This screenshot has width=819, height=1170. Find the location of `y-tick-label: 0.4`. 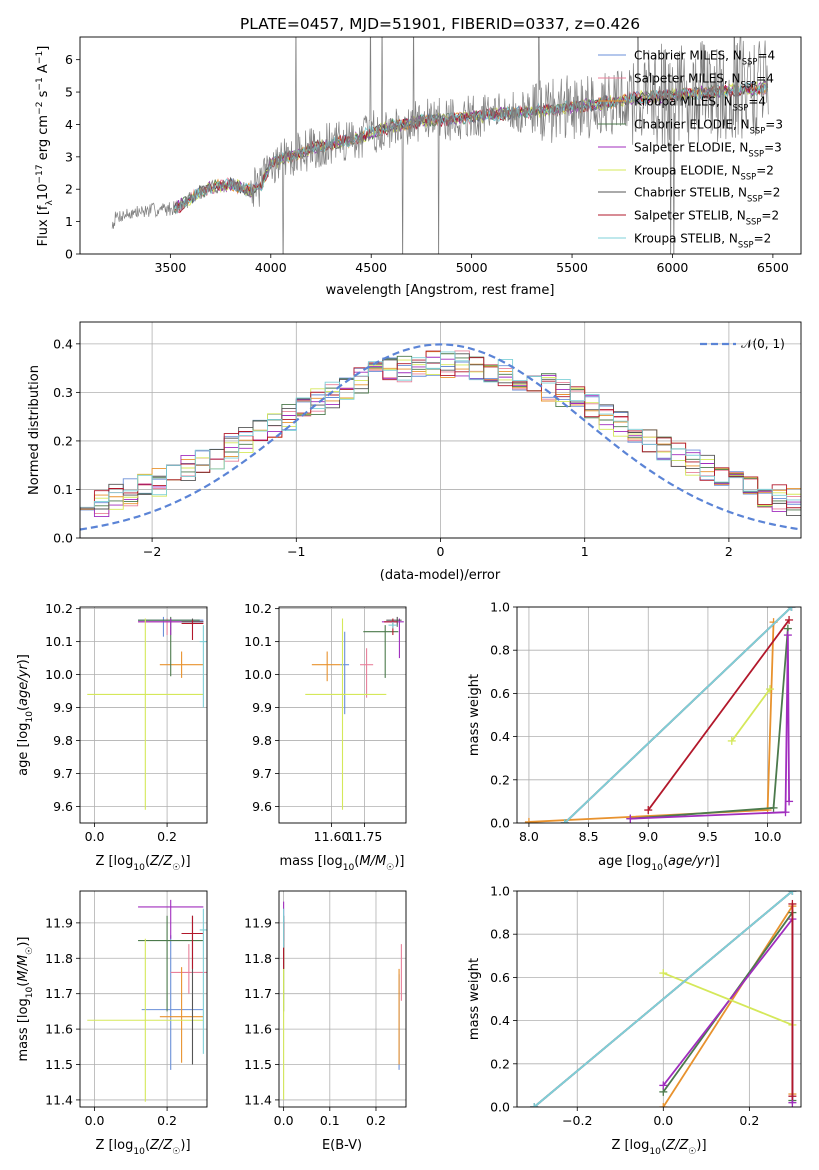

y-tick-label: 0.4 is located at coordinates (500, 736).